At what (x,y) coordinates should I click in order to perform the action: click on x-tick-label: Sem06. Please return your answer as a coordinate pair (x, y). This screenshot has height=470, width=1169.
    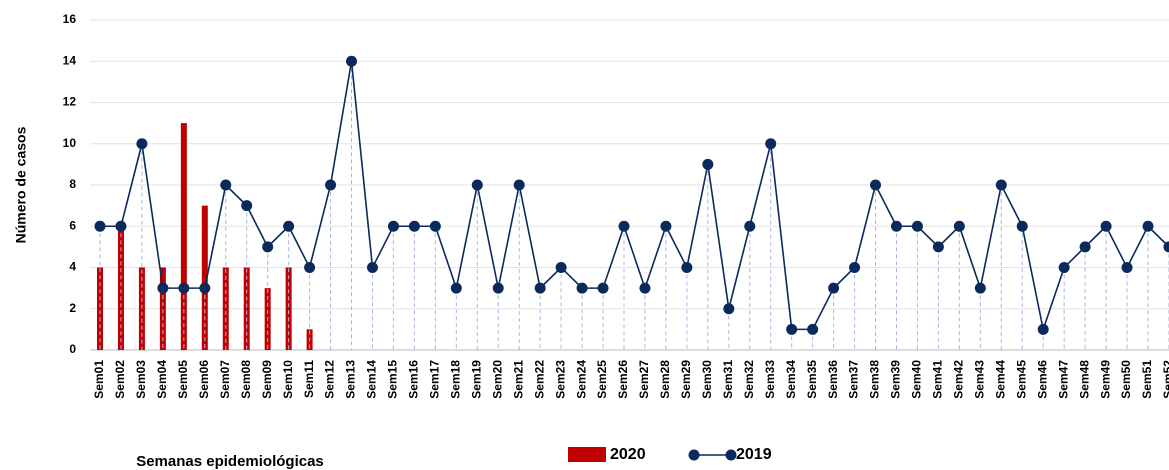
    Looking at the image, I should click on (204, 379).